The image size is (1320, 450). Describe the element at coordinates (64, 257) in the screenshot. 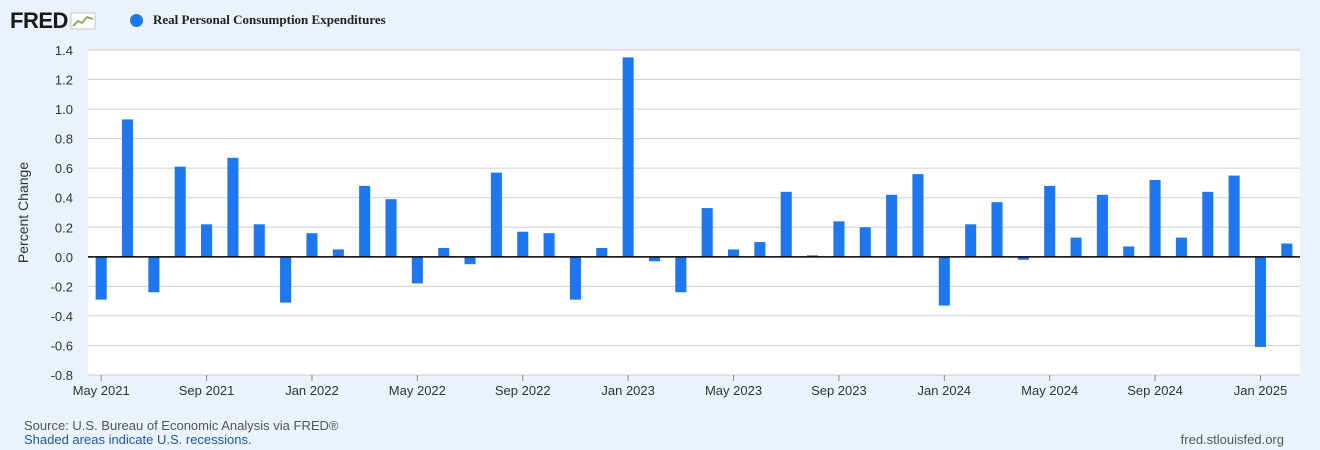

I see `y-tick-label: 0.0` at that location.